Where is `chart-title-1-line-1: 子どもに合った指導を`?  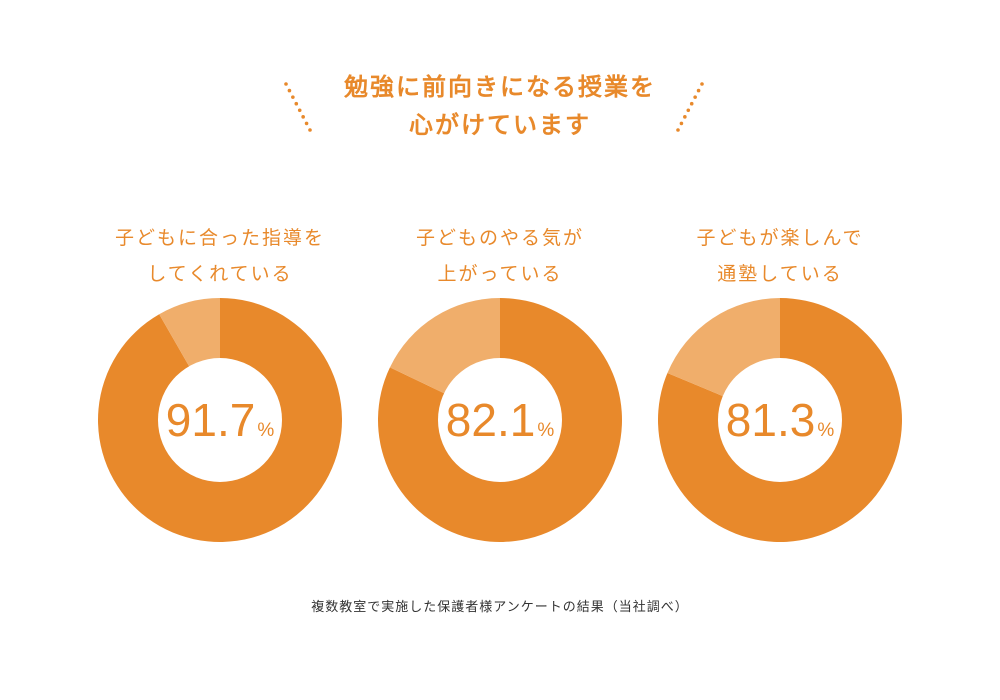 chart-title-1-line-1: 子どもに合った指導を is located at coordinates (219, 238).